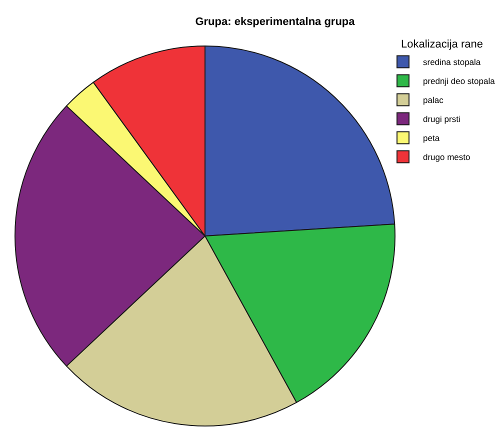  What do you see at coordinates (431, 138) in the screenshot?
I see `legend-label: peta` at bounding box center [431, 138].